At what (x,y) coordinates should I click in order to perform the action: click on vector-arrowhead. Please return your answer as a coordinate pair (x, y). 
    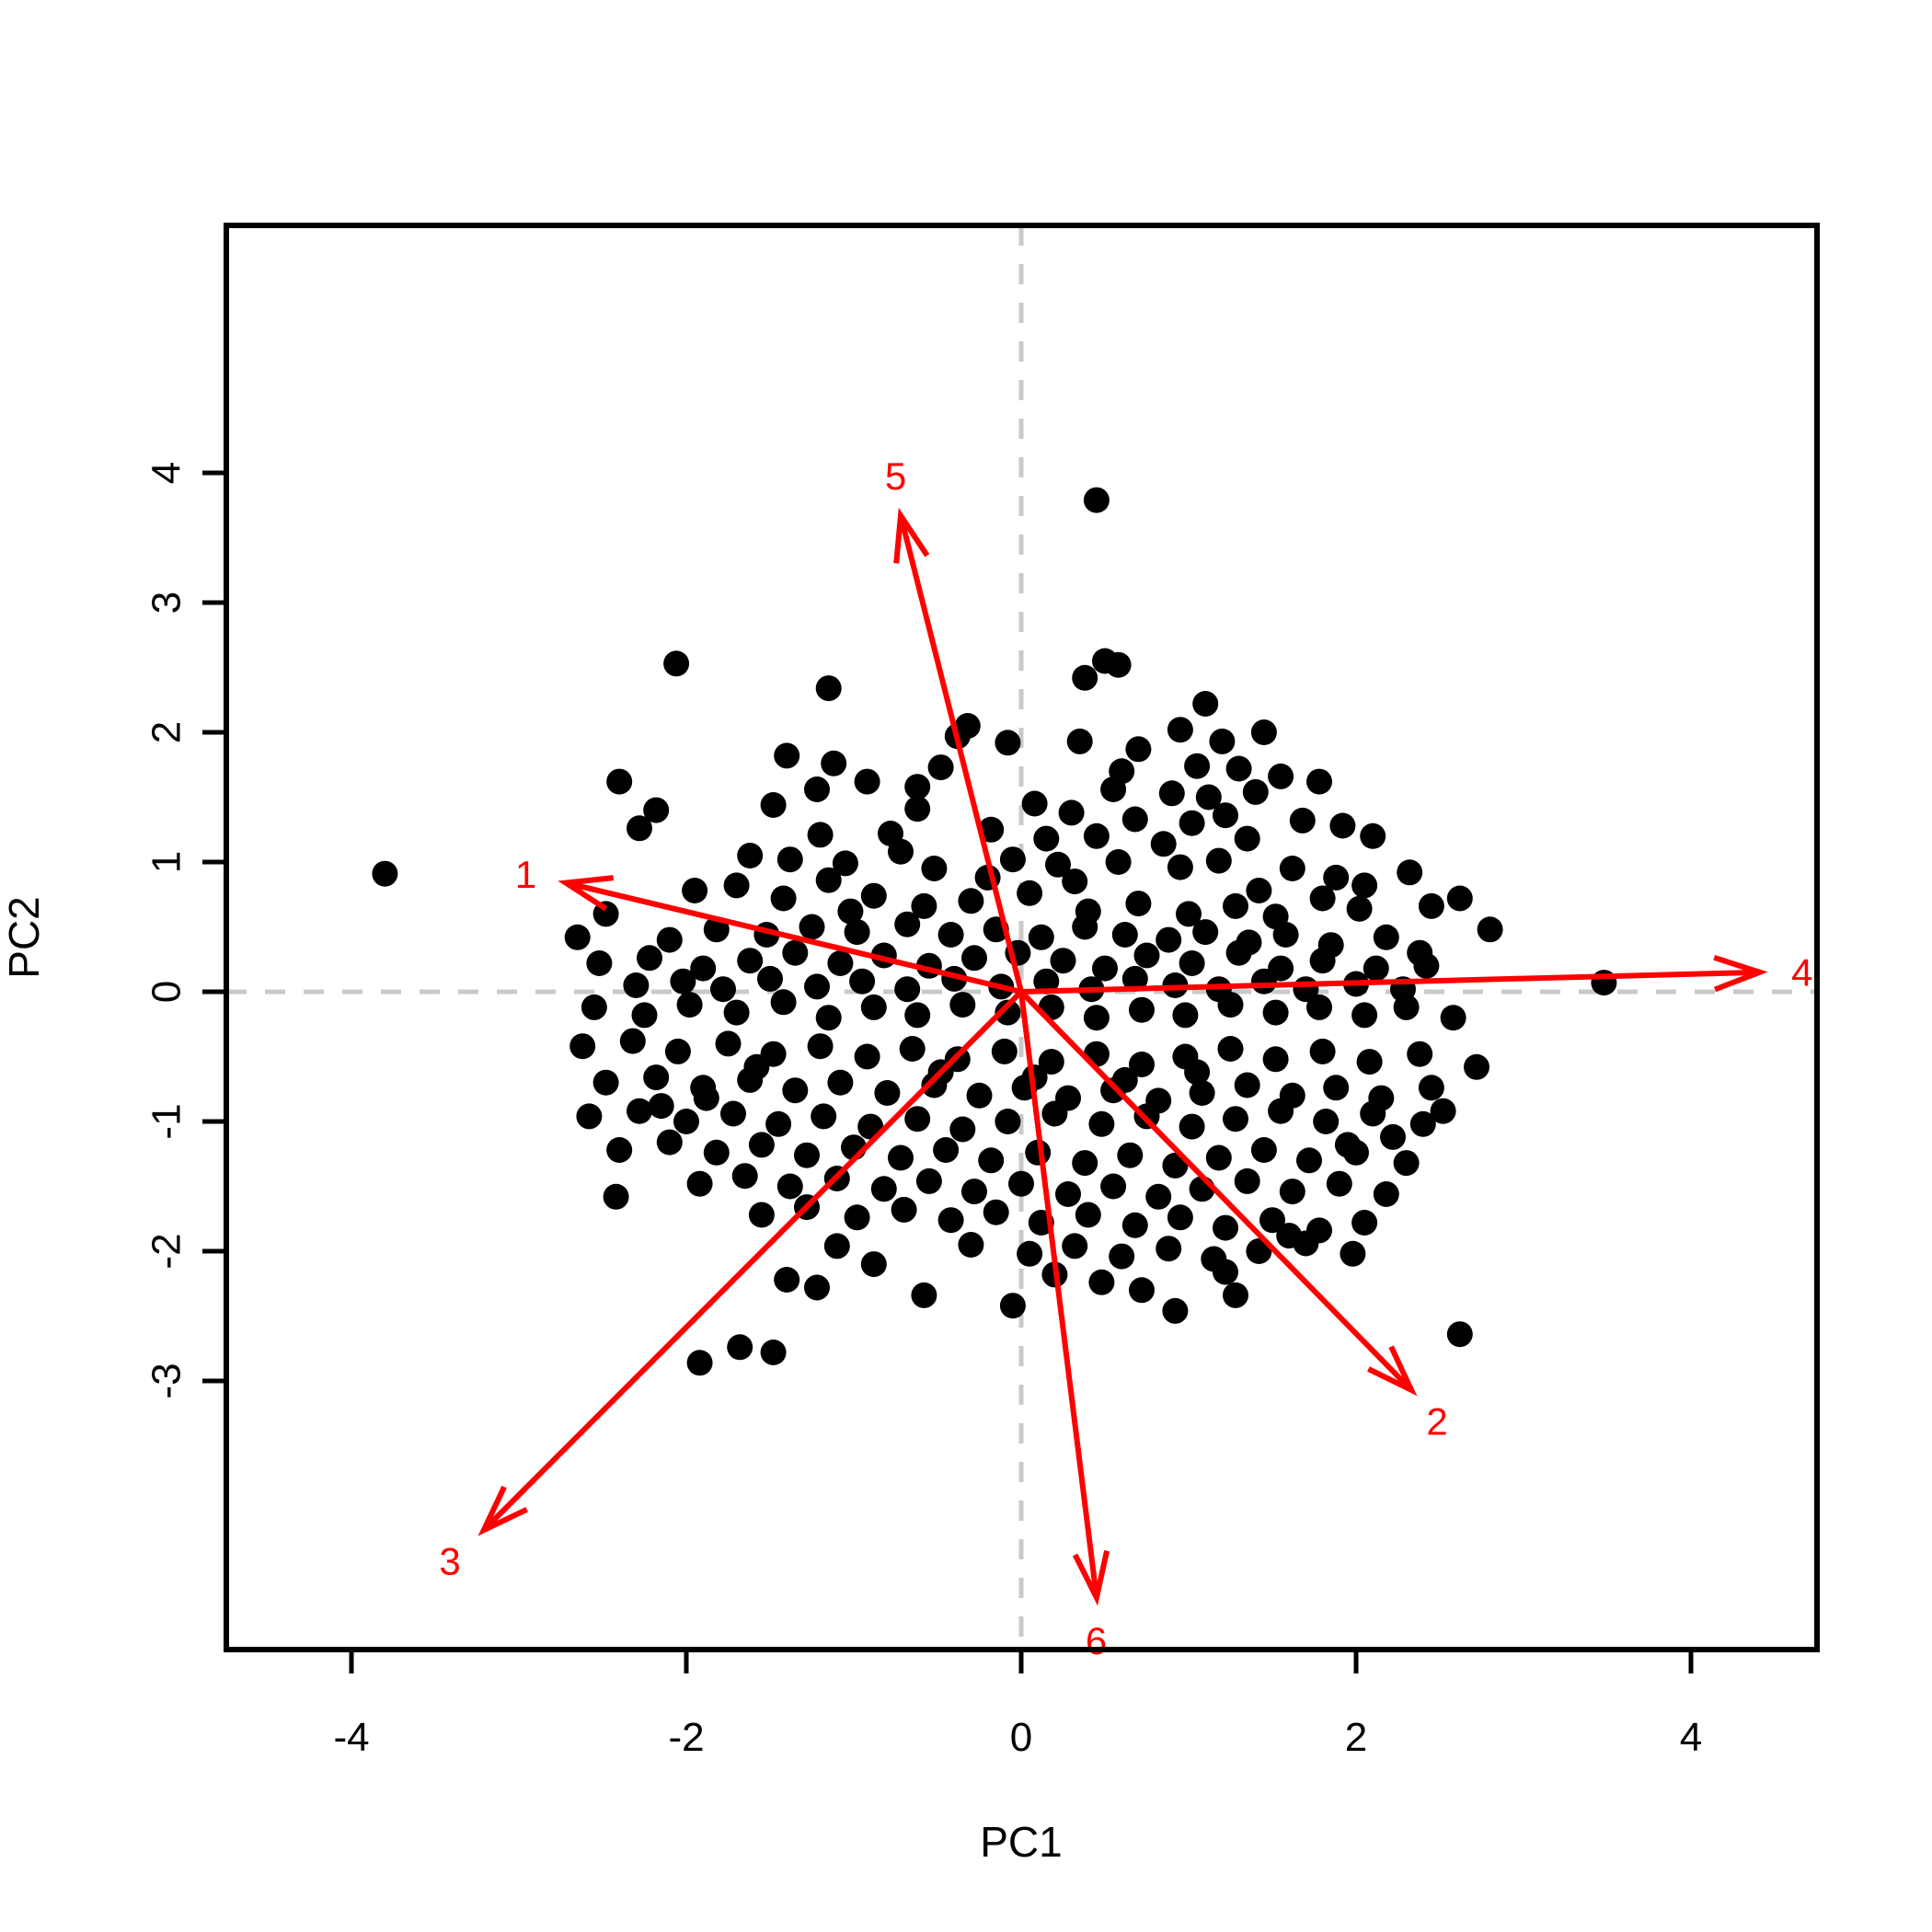
    Looking at the image, I should click on (502, 1510).